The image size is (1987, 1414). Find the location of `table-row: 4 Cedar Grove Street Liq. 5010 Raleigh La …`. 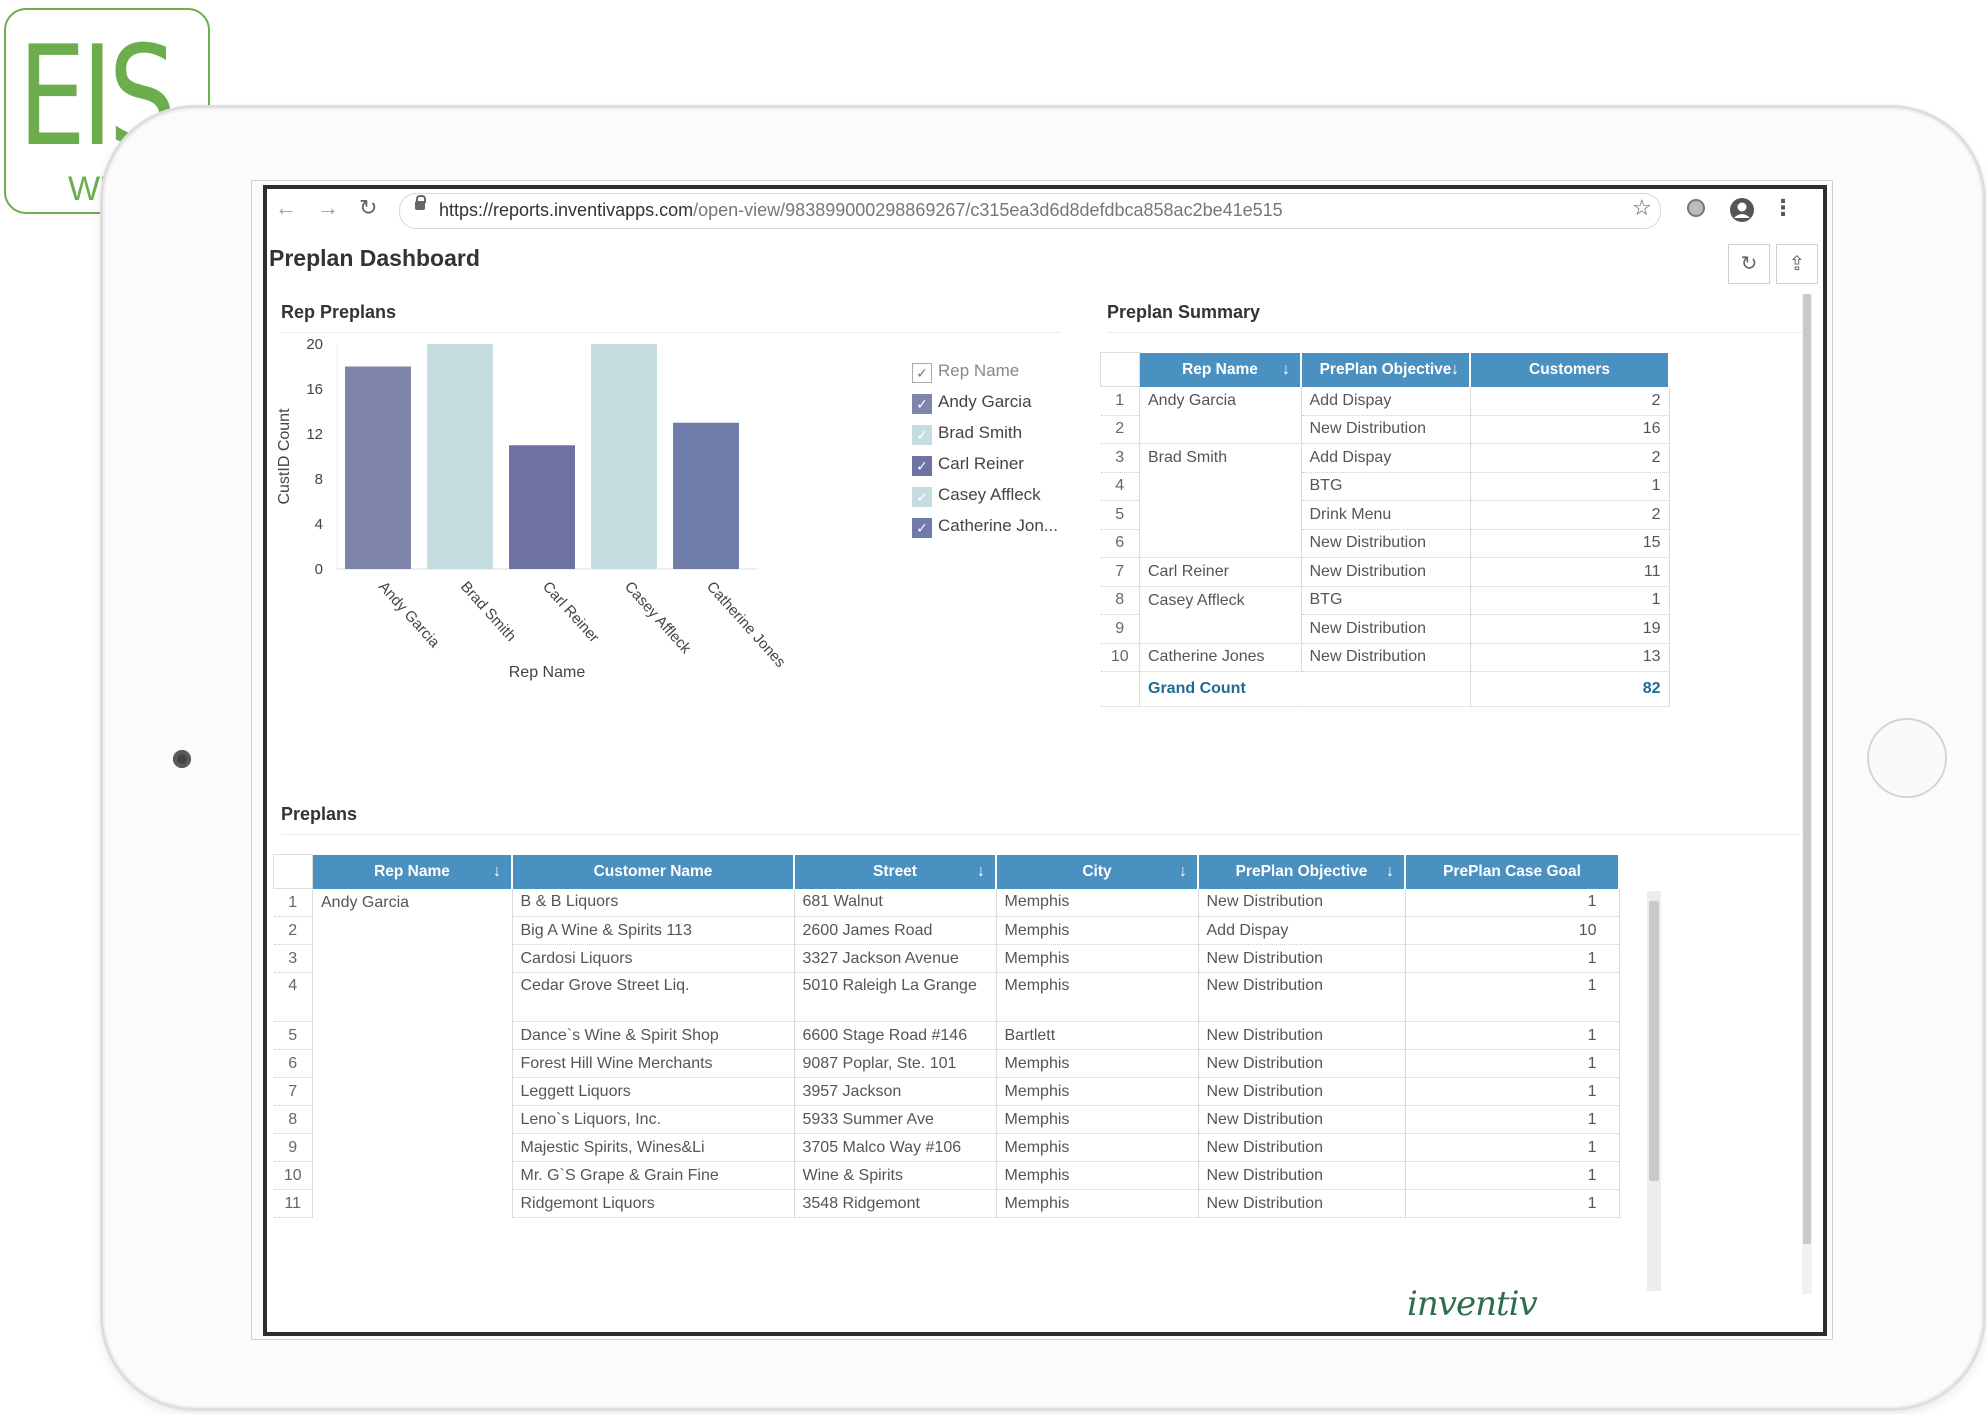

table-row: 4 Cedar Grove Street Liq. 5010 Raleigh La … is located at coordinates (946, 997).